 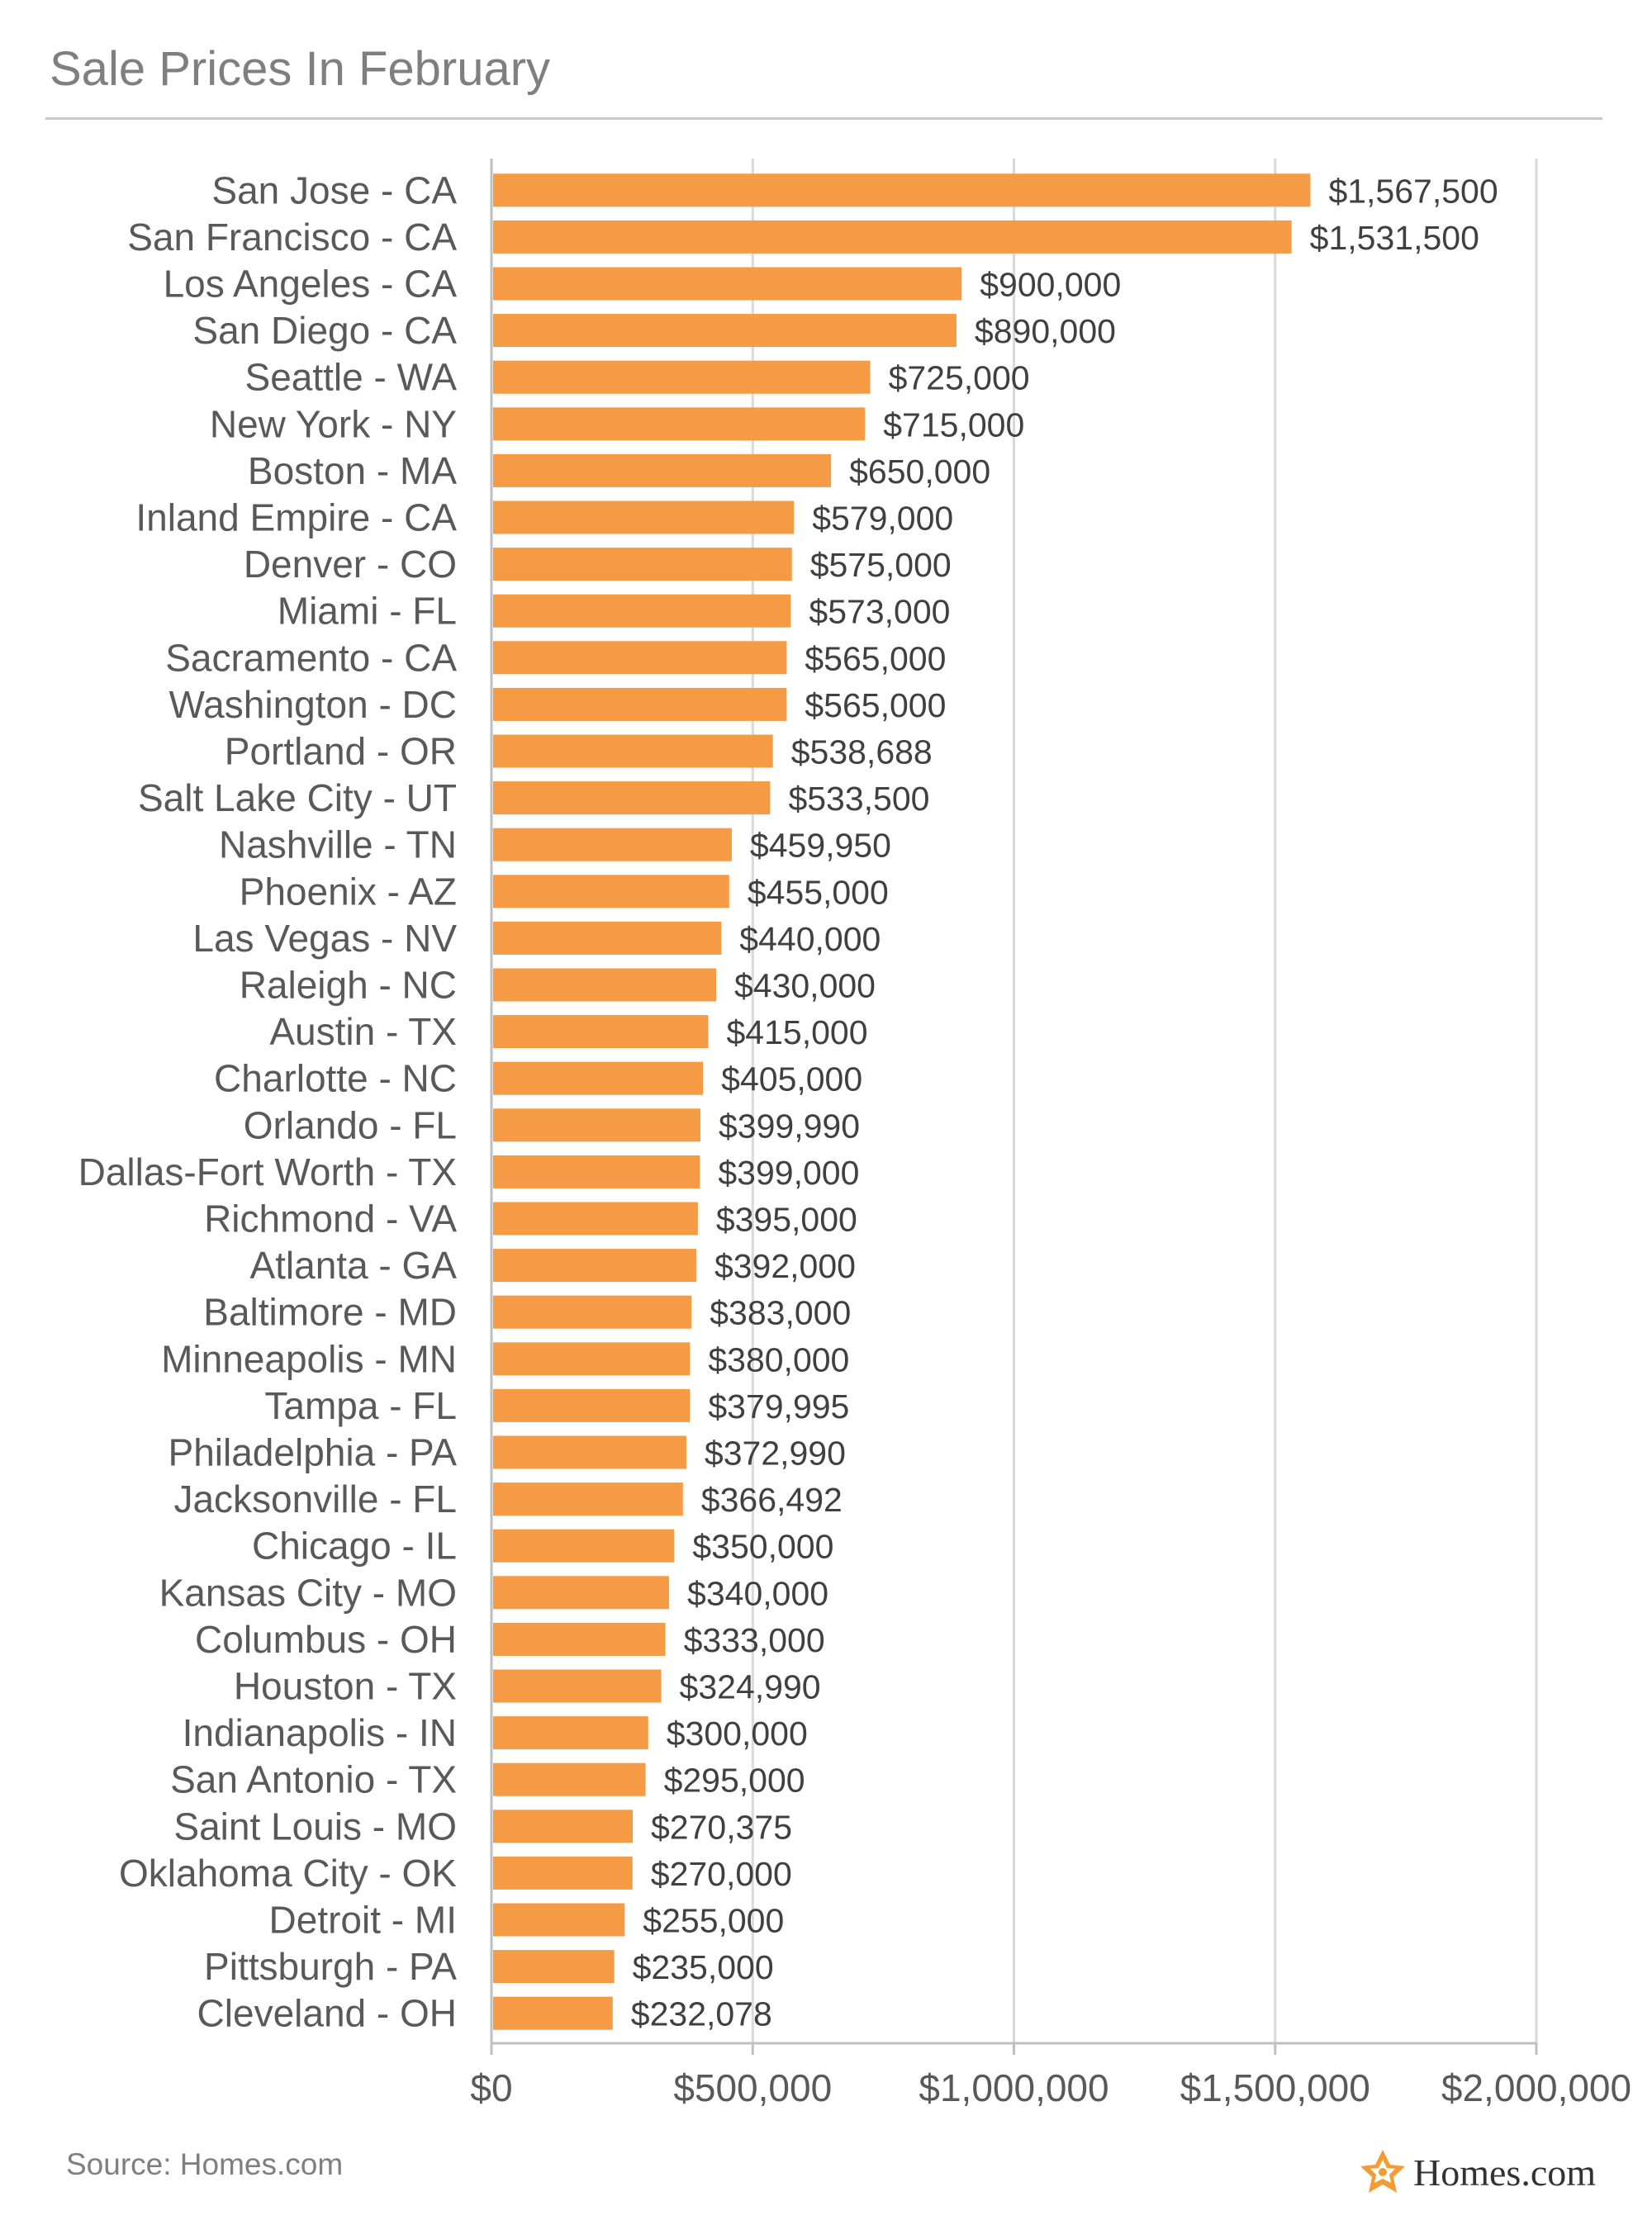 I want to click on value-label: $232,078, so click(x=701, y=2014).